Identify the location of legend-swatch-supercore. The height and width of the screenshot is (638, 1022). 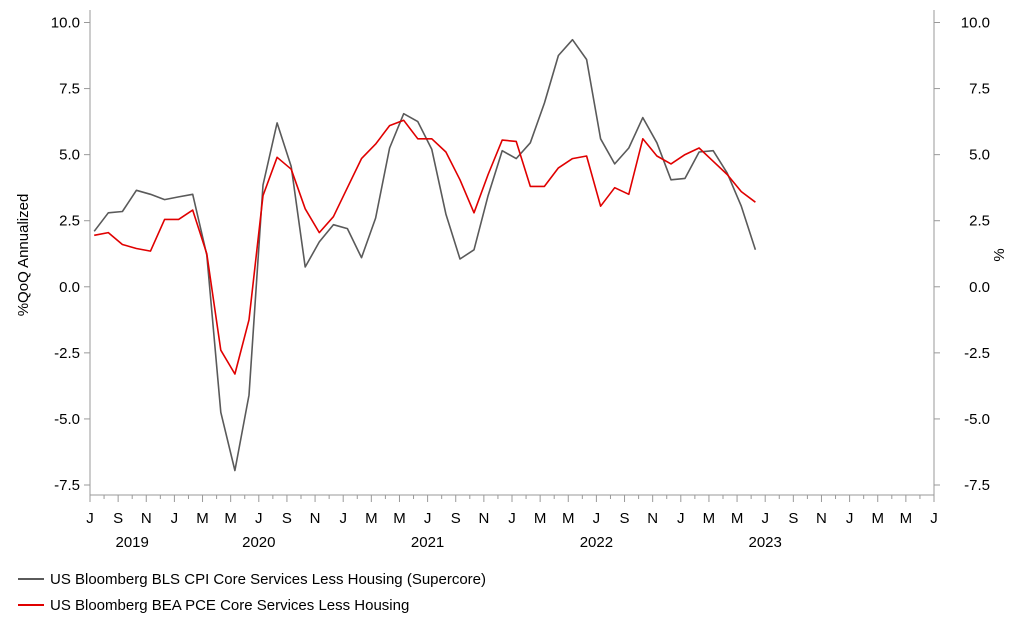
(31, 579).